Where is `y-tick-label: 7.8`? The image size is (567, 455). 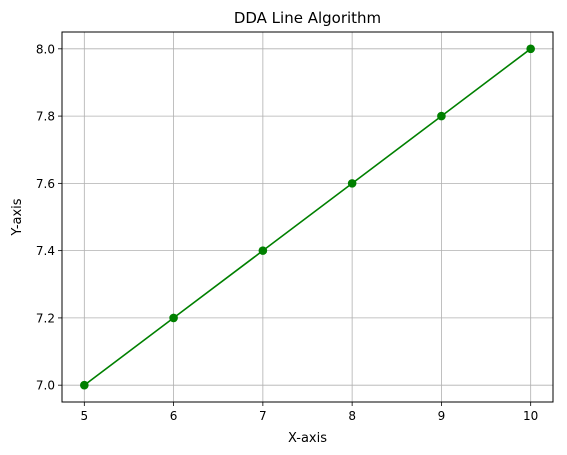 y-tick-label: 7.8 is located at coordinates (45, 117).